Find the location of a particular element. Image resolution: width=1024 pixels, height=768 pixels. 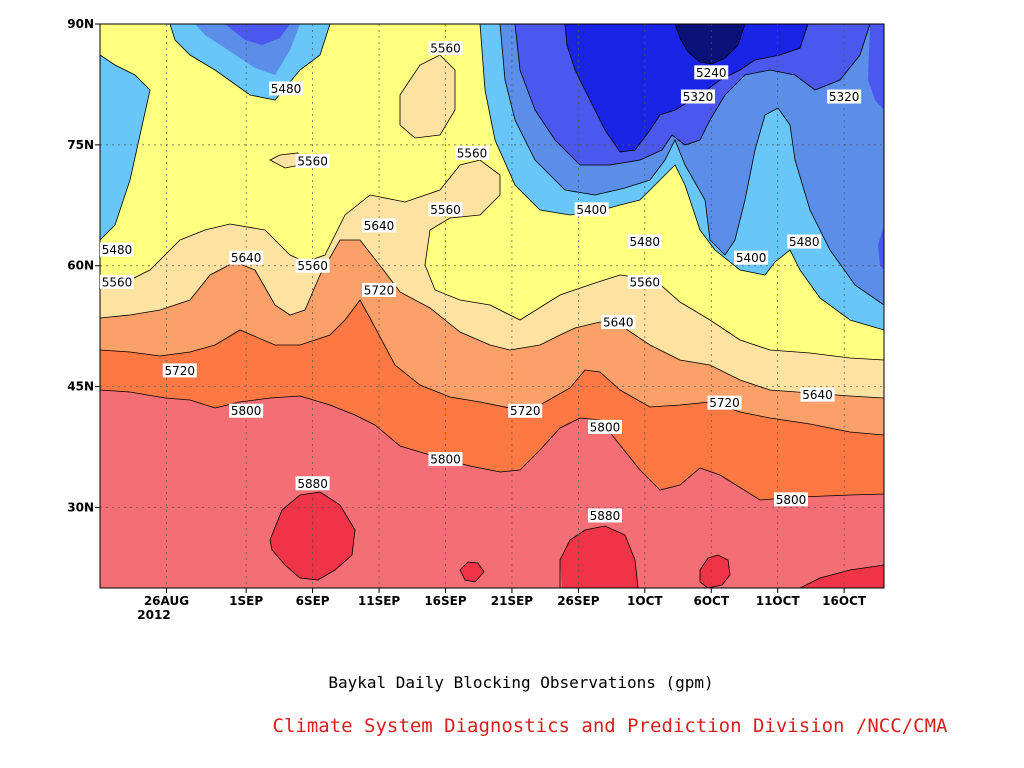

fill-above-5880-e is located at coordinates (842, 576).